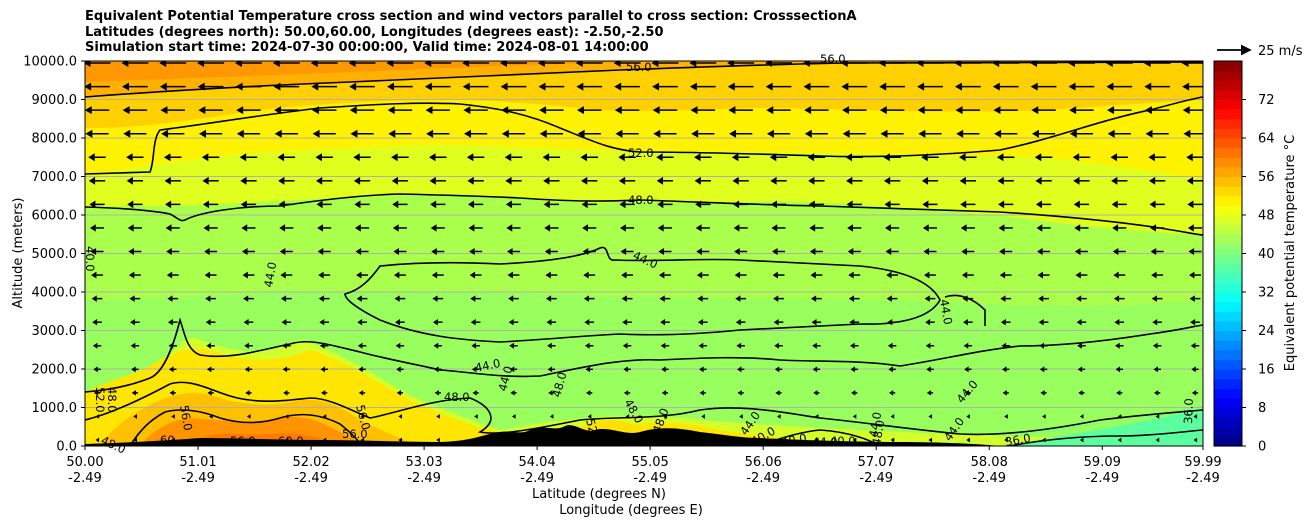 The image size is (1308, 526). I want to click on contour-44-lower, so click(644, 355).